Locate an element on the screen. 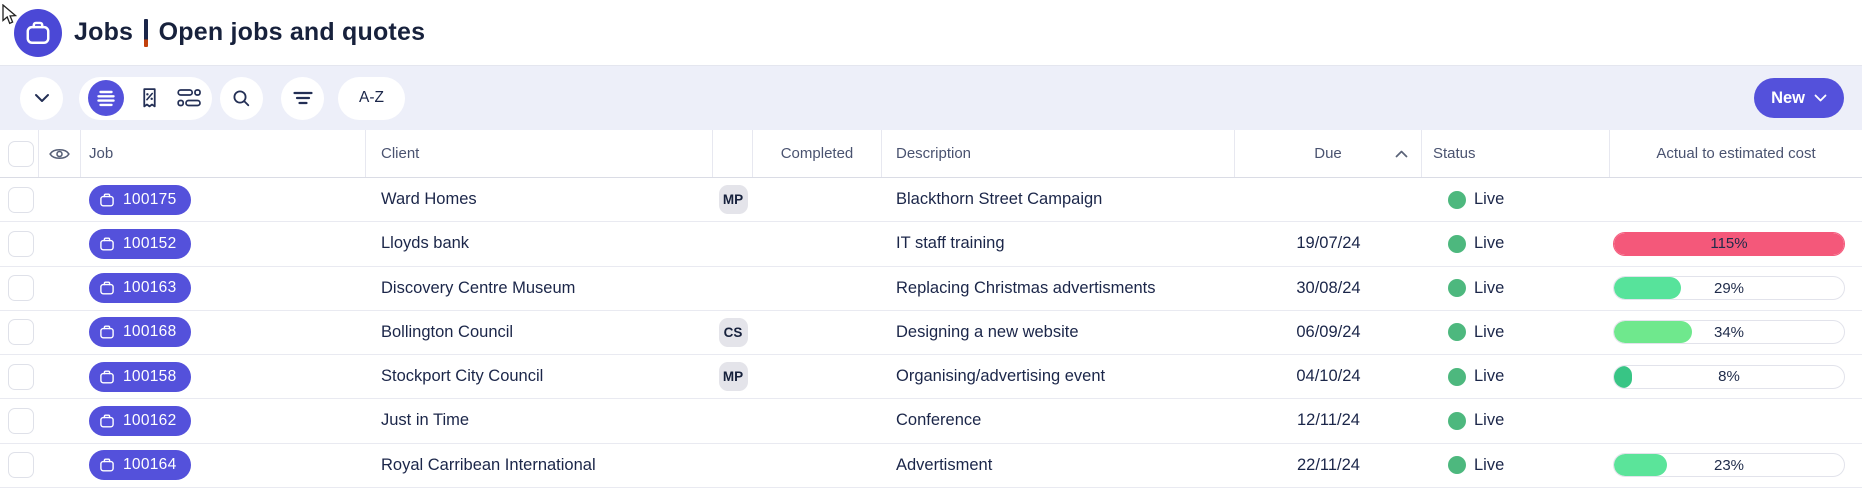  job-description: Organising/advertising event is located at coordinates (1001, 376).